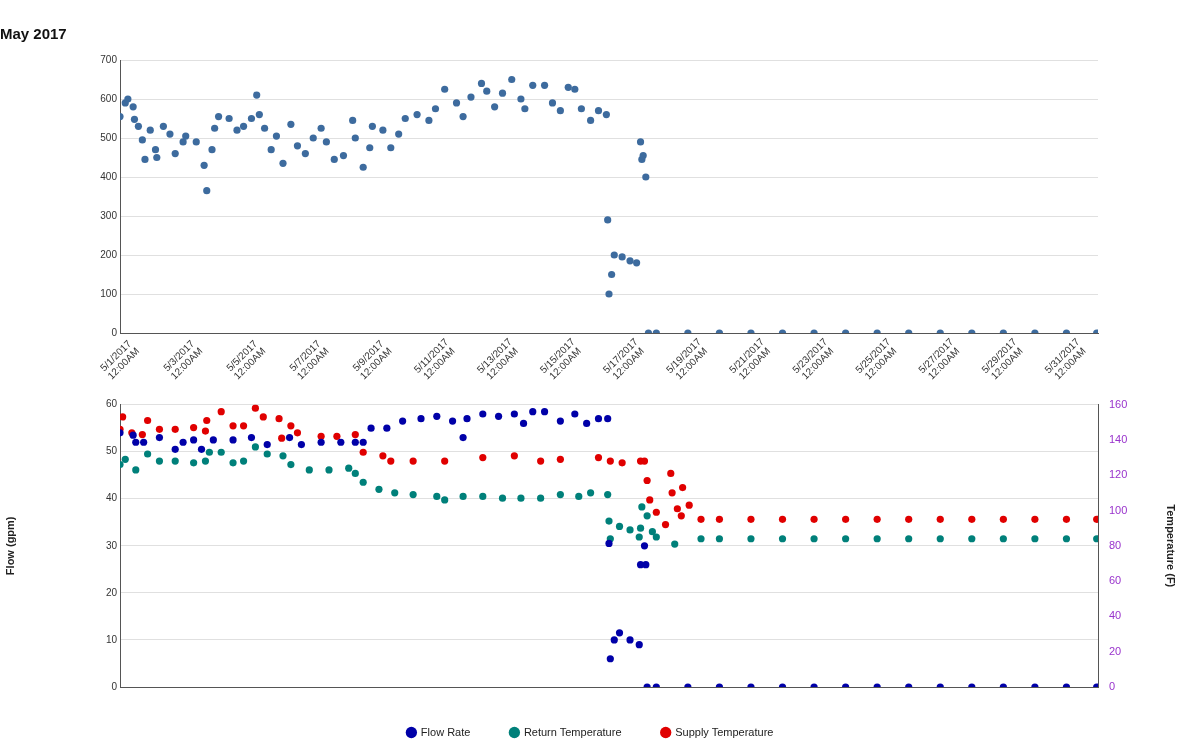 This screenshot has width=1181, height=752. I want to click on y-tick-label: 50, so click(111, 451).